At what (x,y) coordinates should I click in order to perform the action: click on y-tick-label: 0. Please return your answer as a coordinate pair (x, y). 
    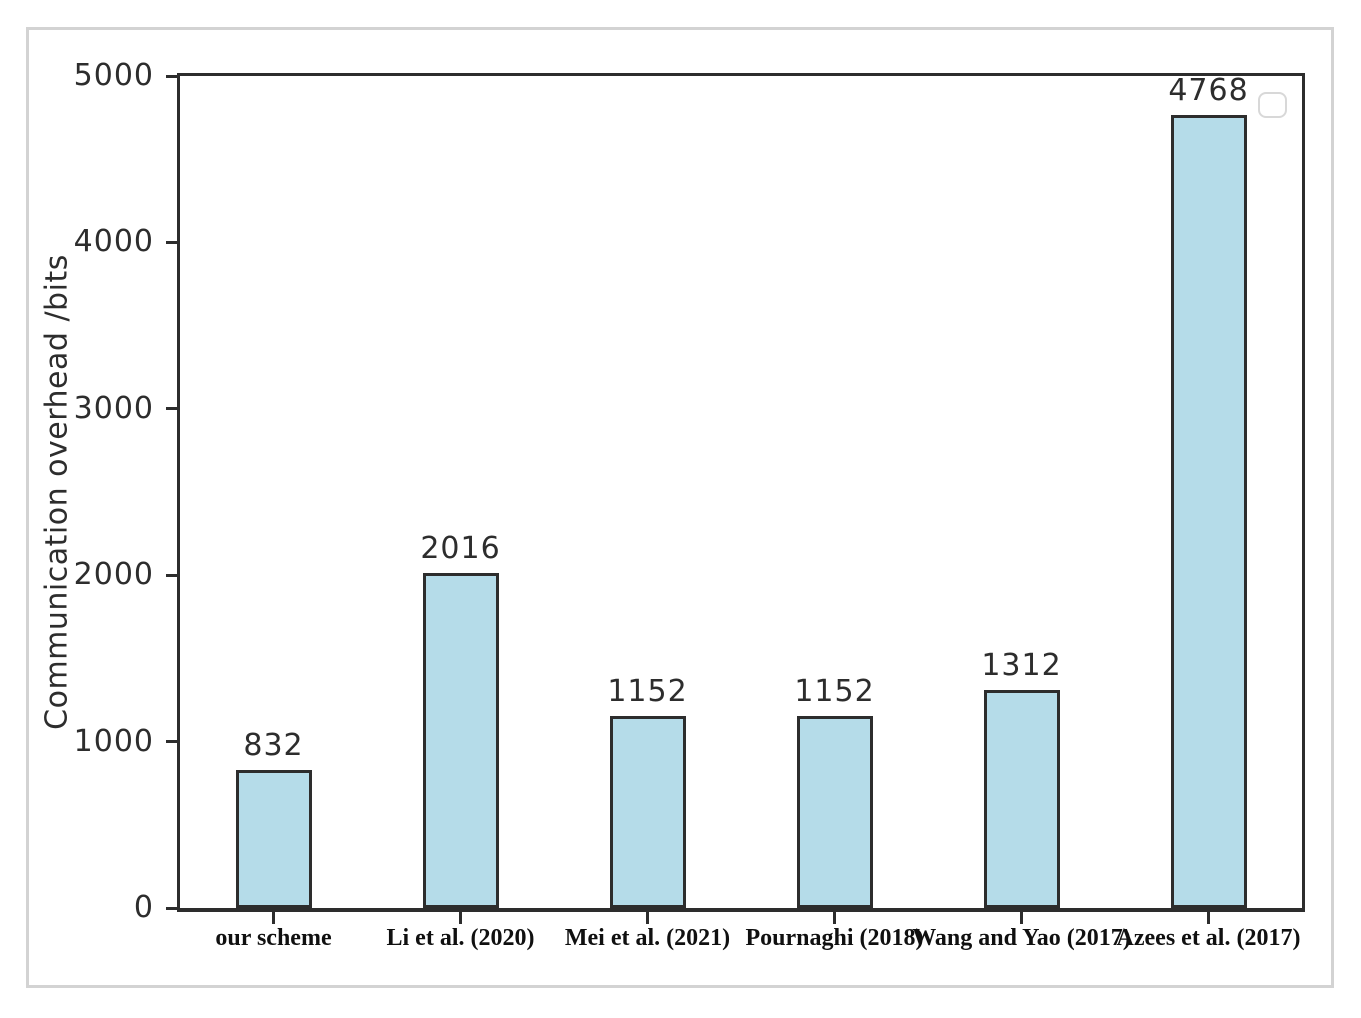
    Looking at the image, I should click on (143, 907).